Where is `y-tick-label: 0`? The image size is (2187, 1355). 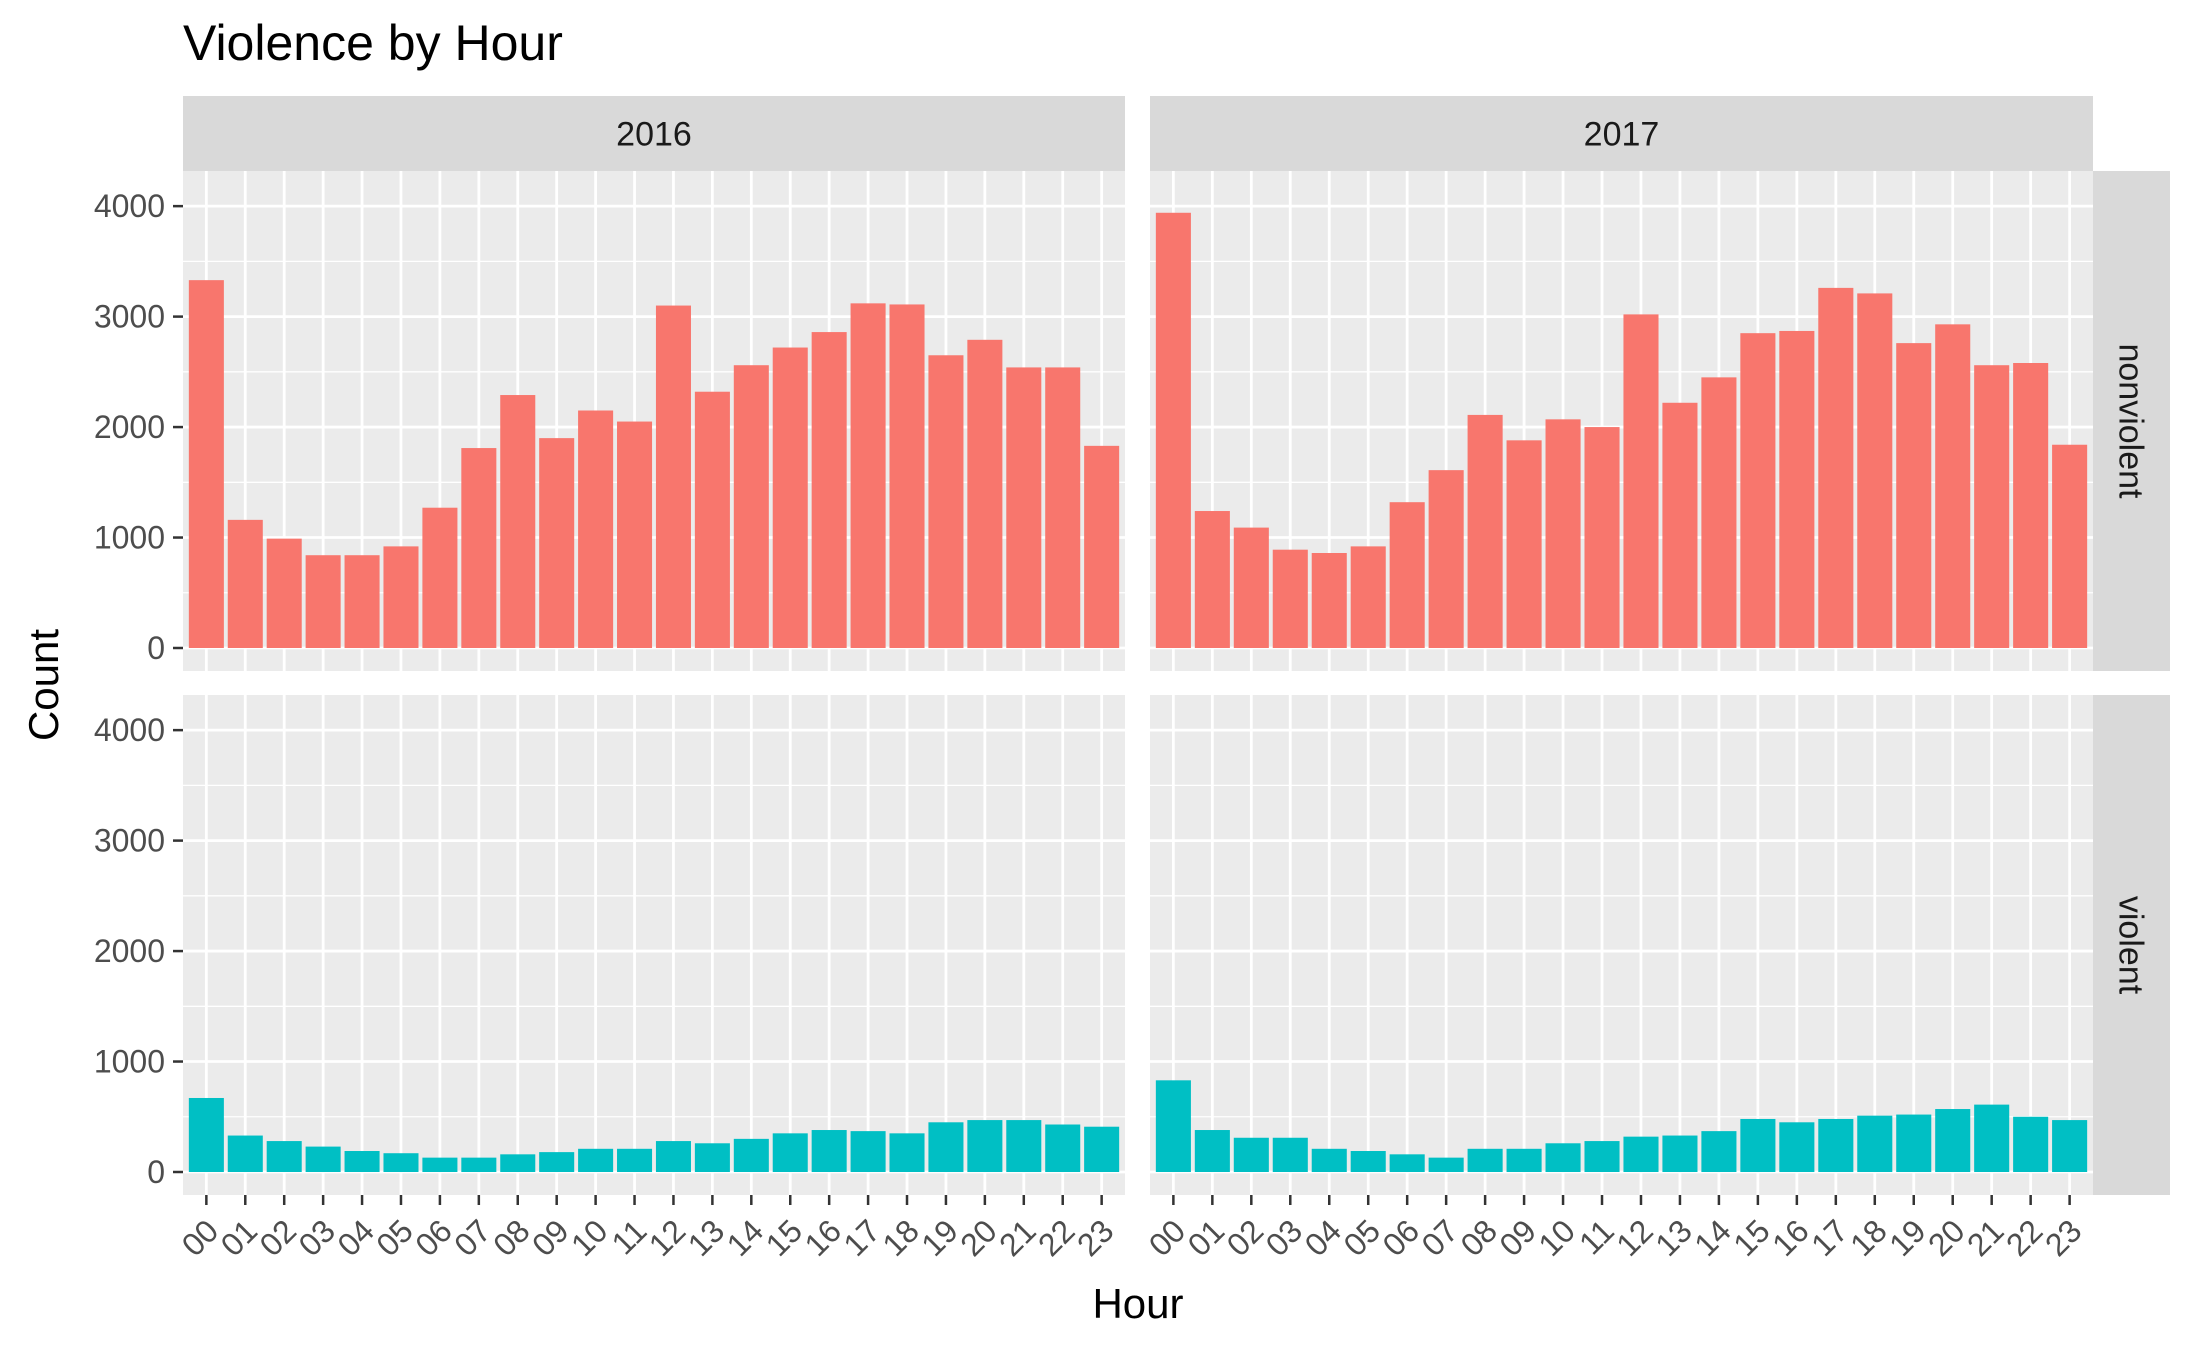 y-tick-label: 0 is located at coordinates (156, 648).